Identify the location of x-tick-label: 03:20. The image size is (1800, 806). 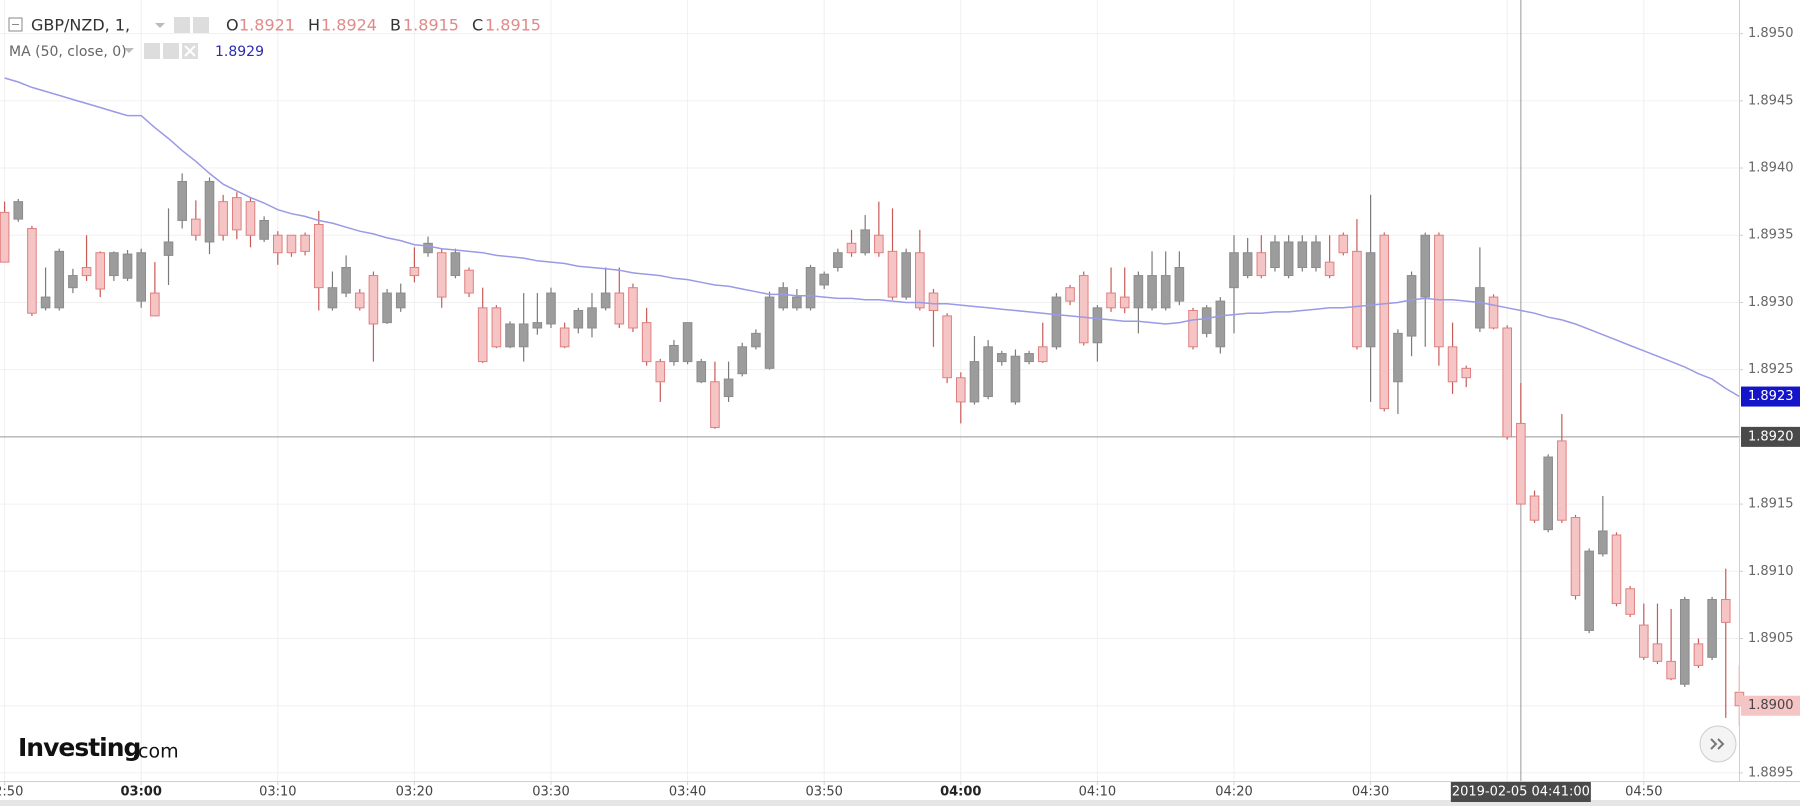
(414, 792).